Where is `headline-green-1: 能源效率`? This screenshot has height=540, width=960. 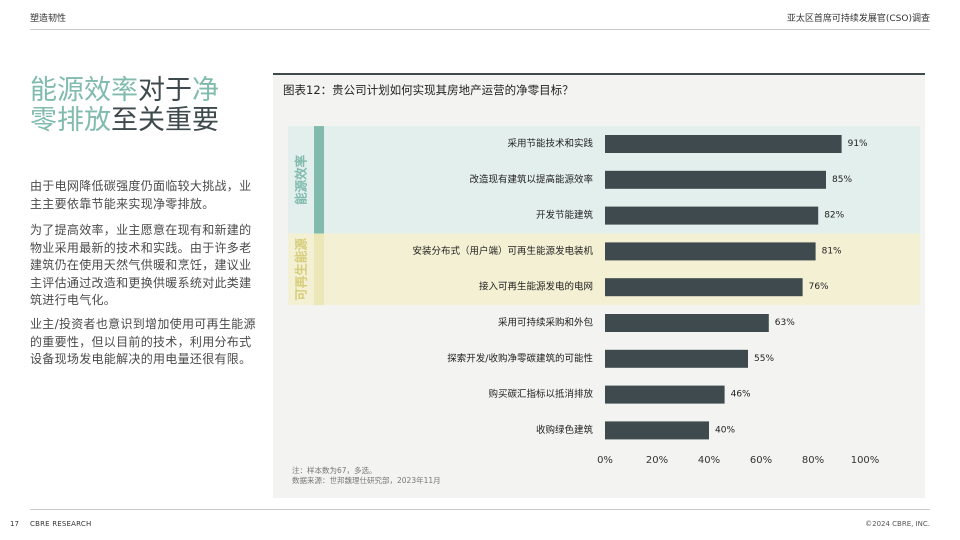
headline-green-1: 能源效率 is located at coordinates (84, 90).